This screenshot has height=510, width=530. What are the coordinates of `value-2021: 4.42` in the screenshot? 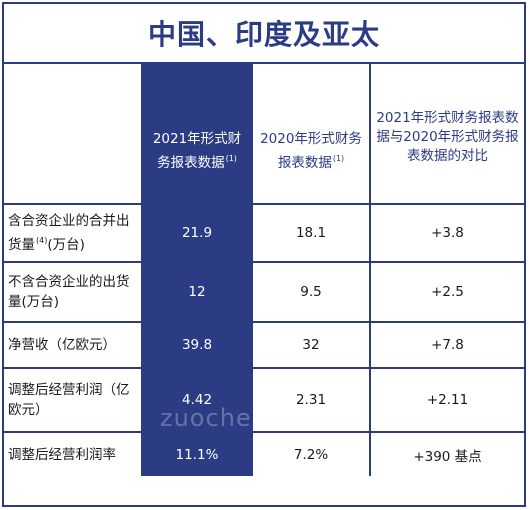 It's located at (197, 400).